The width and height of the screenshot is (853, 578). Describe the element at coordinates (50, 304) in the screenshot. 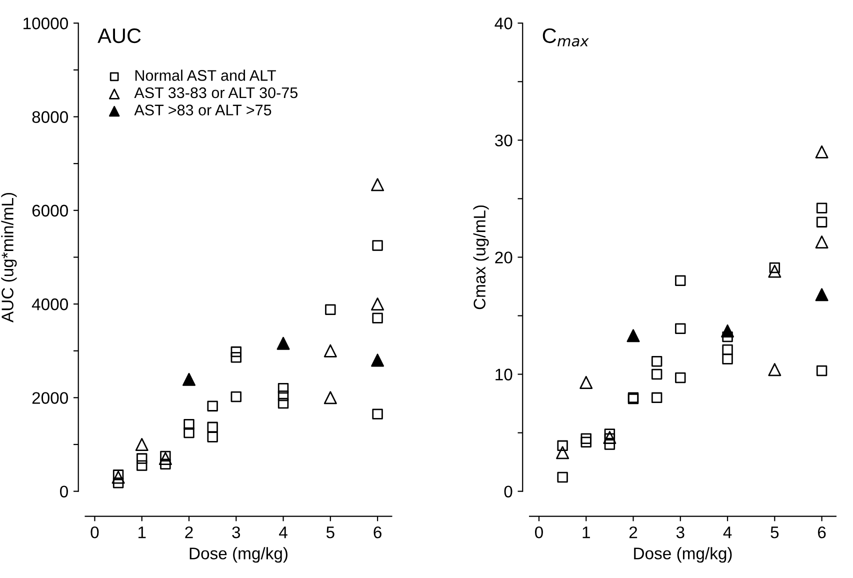

I see `y-tick-label: 4000` at that location.